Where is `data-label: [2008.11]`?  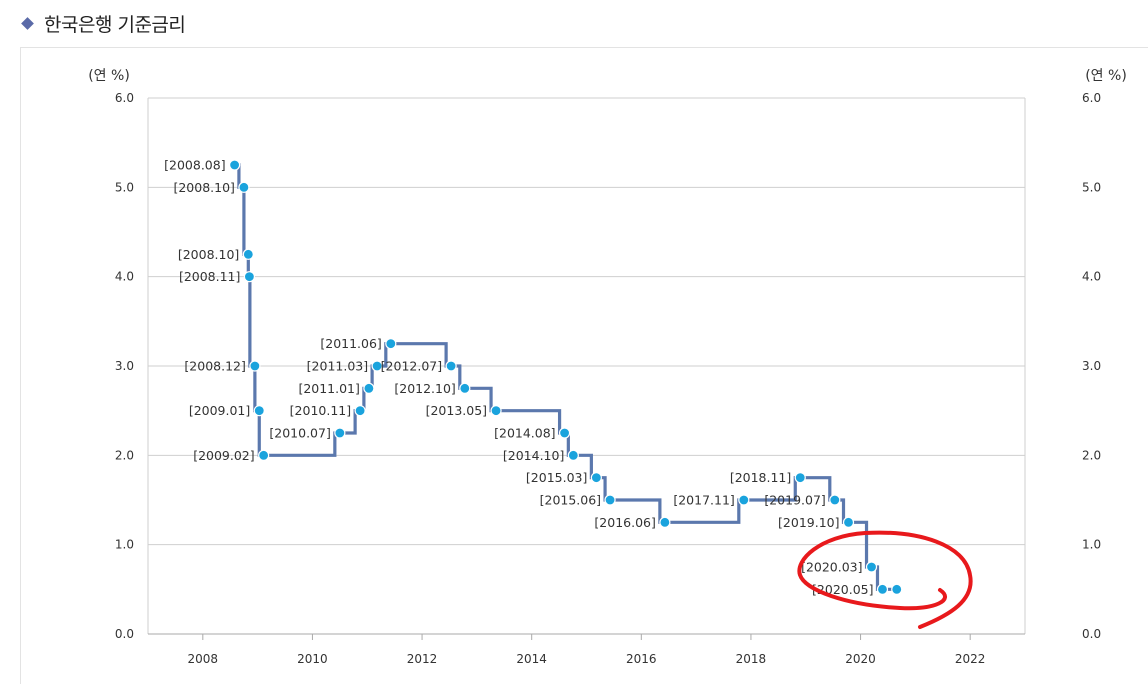 data-label: [2008.11] is located at coordinates (209, 276).